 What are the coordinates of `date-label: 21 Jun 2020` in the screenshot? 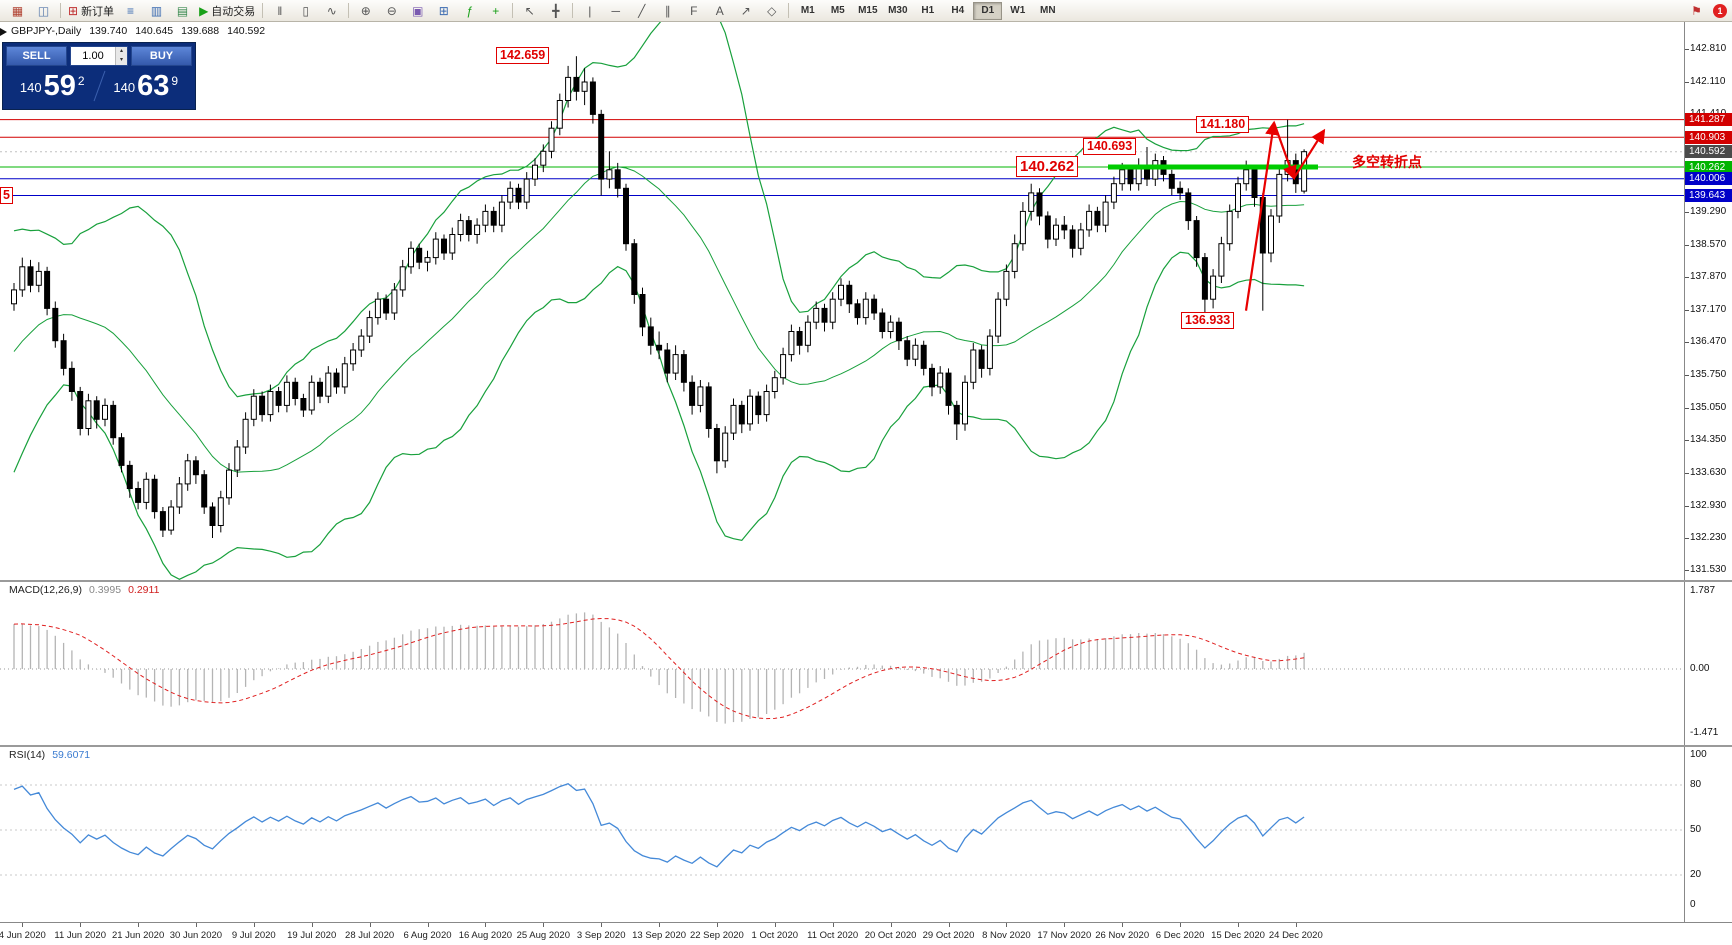 It's located at (138, 935).